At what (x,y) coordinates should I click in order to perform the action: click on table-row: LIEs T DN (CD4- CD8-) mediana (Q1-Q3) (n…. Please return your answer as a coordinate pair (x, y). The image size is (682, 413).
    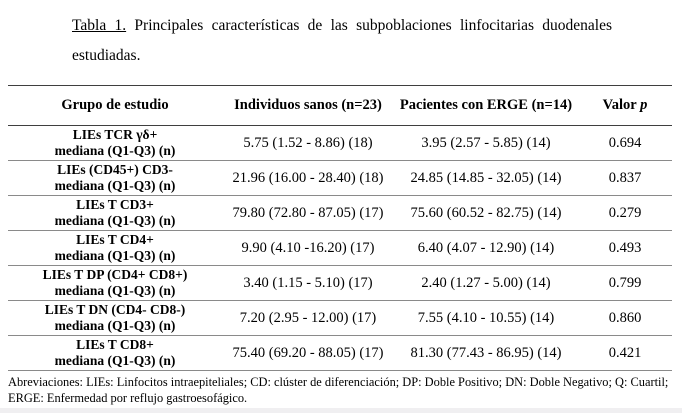
    Looking at the image, I should click on (340, 318).